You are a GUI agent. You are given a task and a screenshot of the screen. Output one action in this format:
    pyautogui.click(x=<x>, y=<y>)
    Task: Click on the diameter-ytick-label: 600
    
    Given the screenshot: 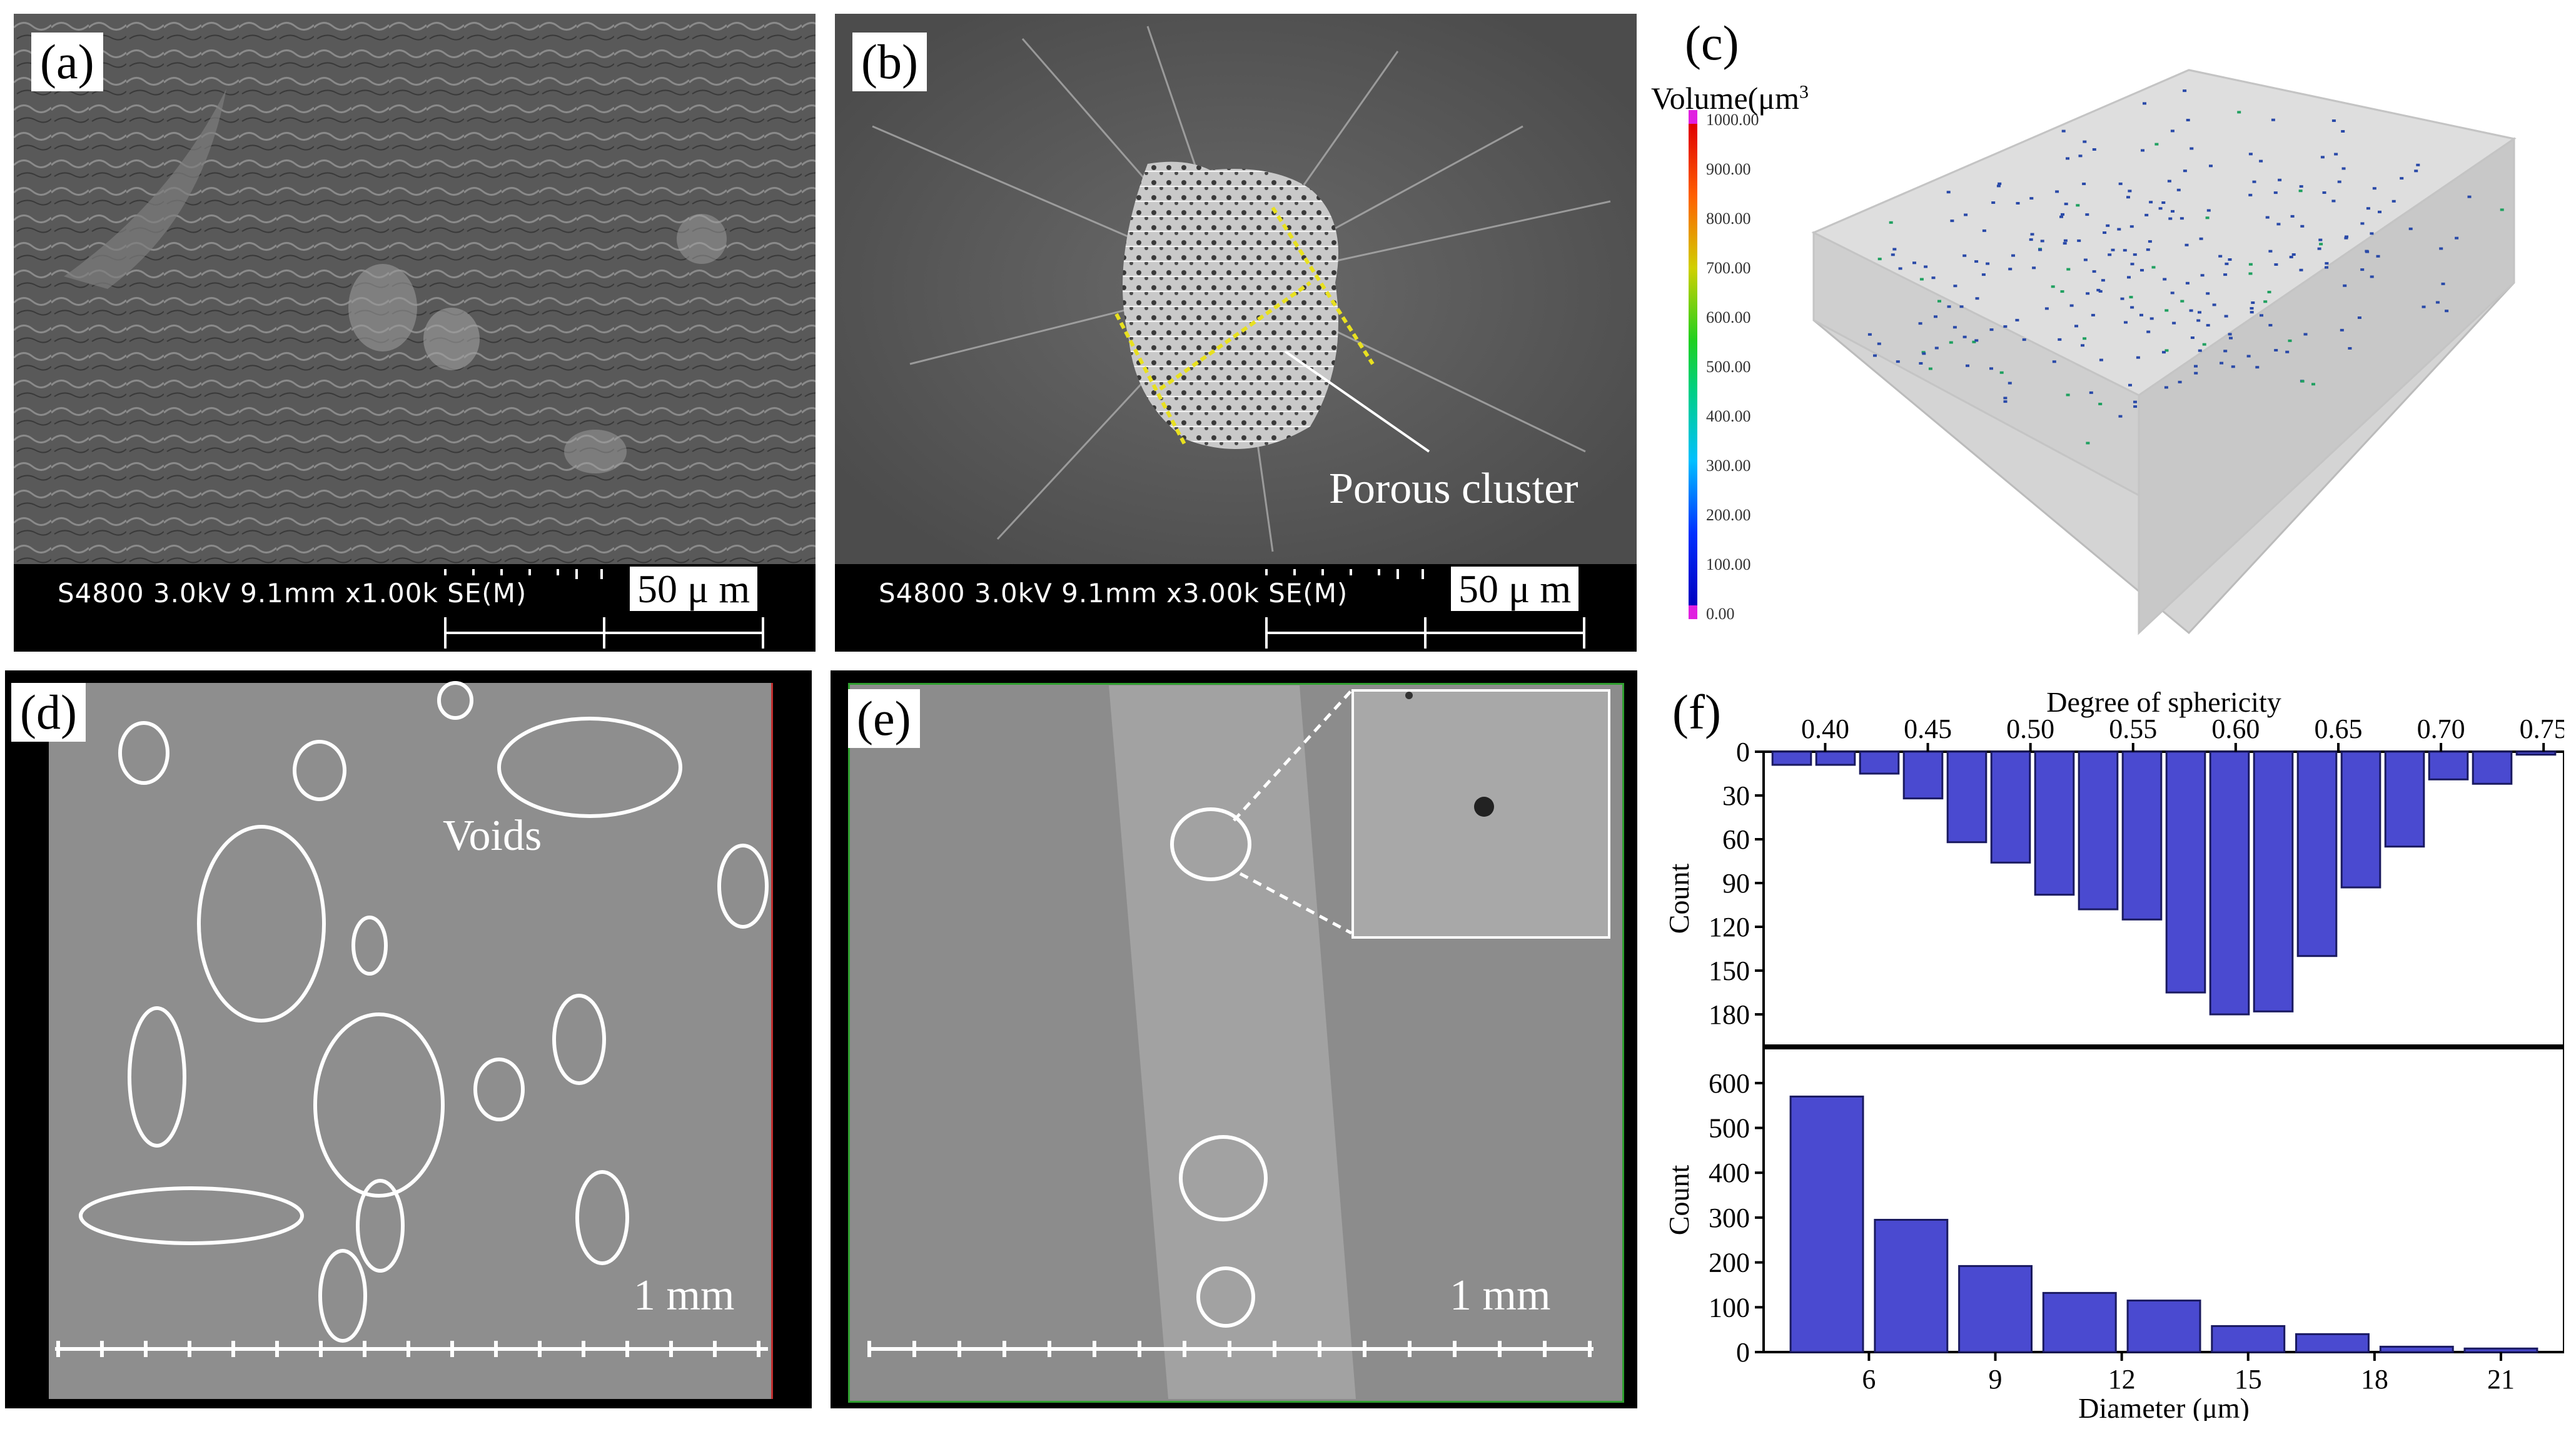 What is the action you would take?
    pyautogui.click(x=1730, y=1083)
    